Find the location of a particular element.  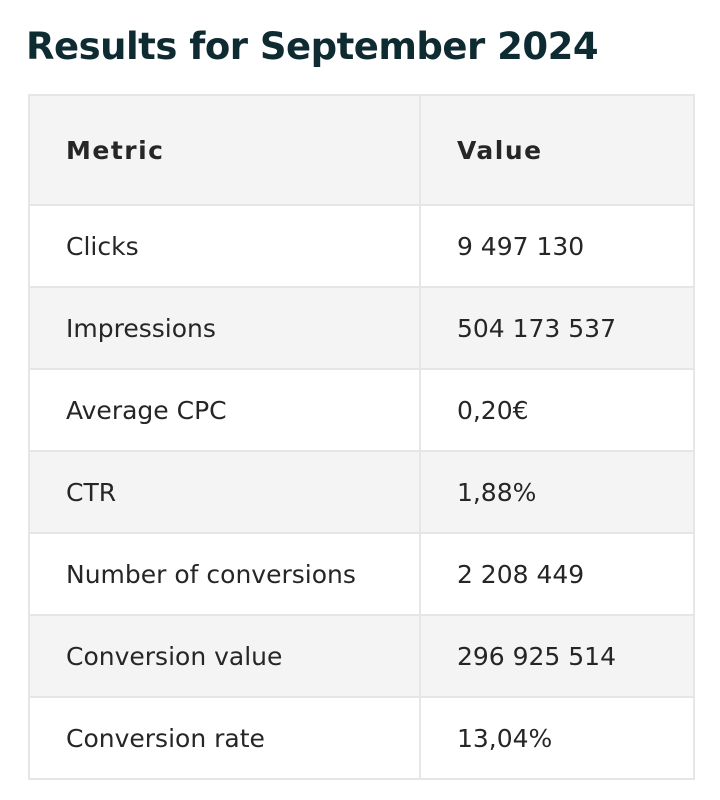

metric-cell: Conversion value is located at coordinates (224, 656).